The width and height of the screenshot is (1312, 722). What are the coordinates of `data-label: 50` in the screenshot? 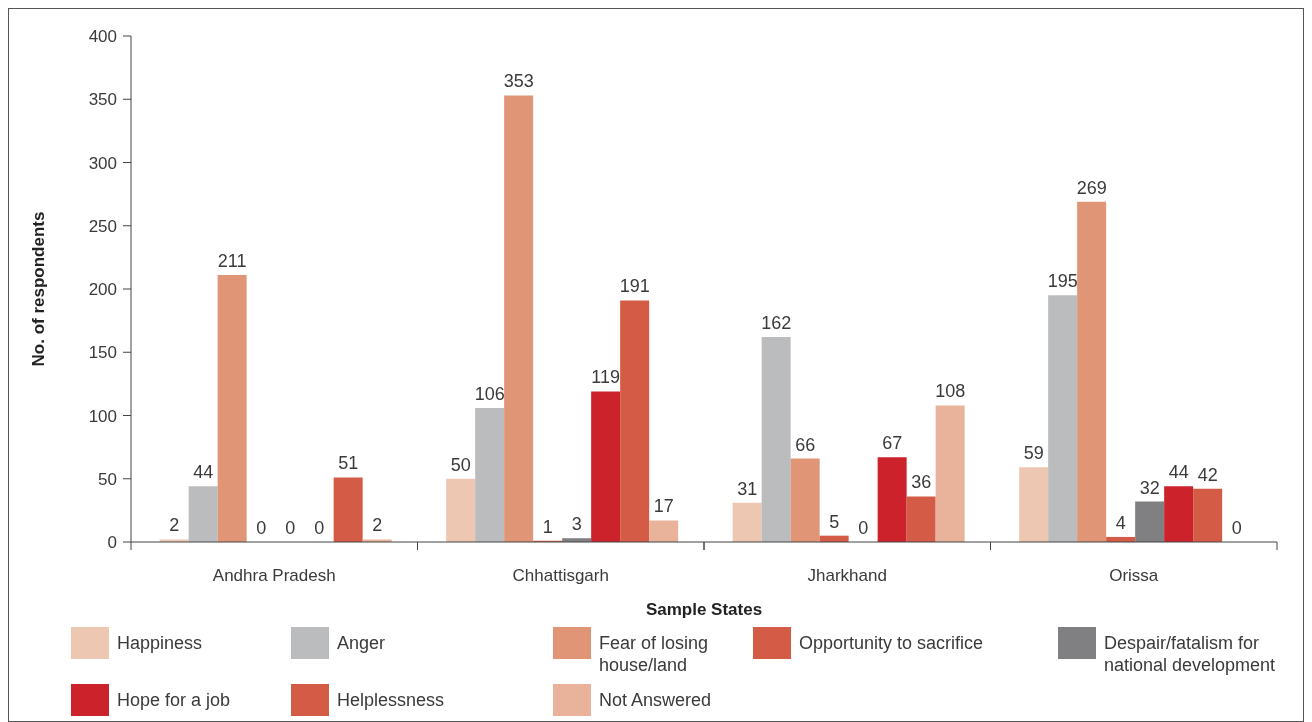 It's located at (460, 464).